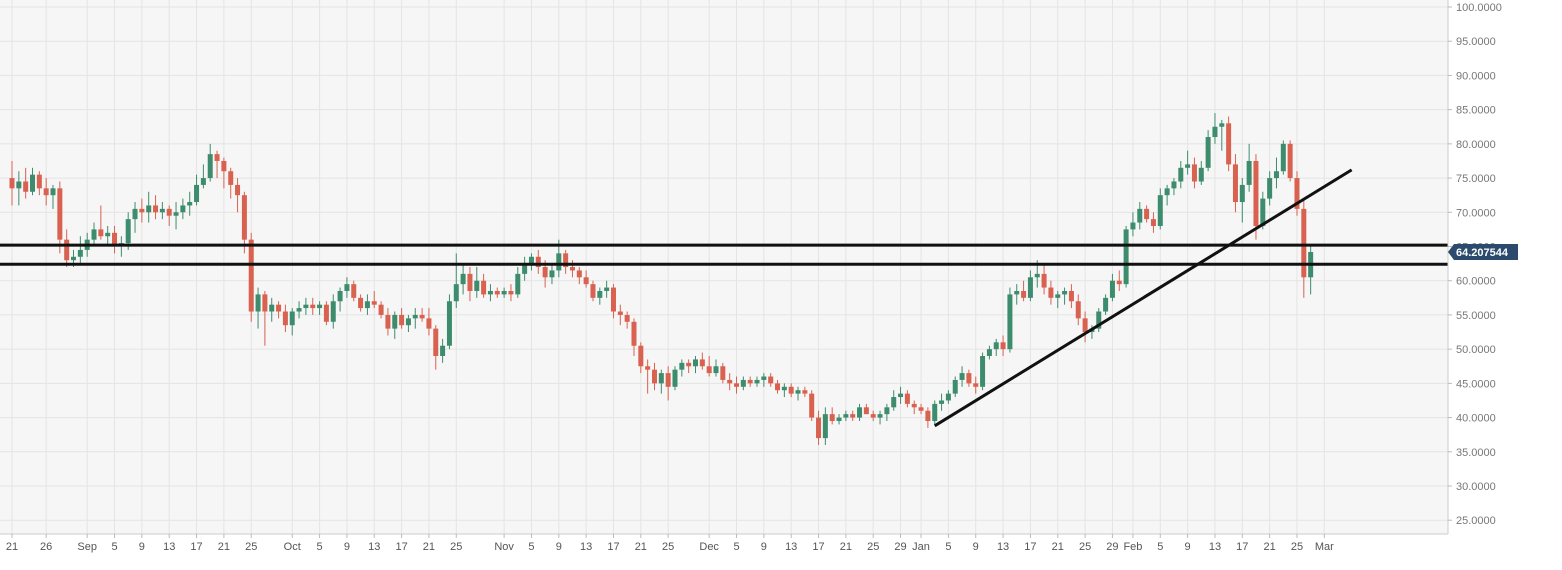  Describe the element at coordinates (1483, 251) in the screenshot. I see `price-tag-shape` at that location.